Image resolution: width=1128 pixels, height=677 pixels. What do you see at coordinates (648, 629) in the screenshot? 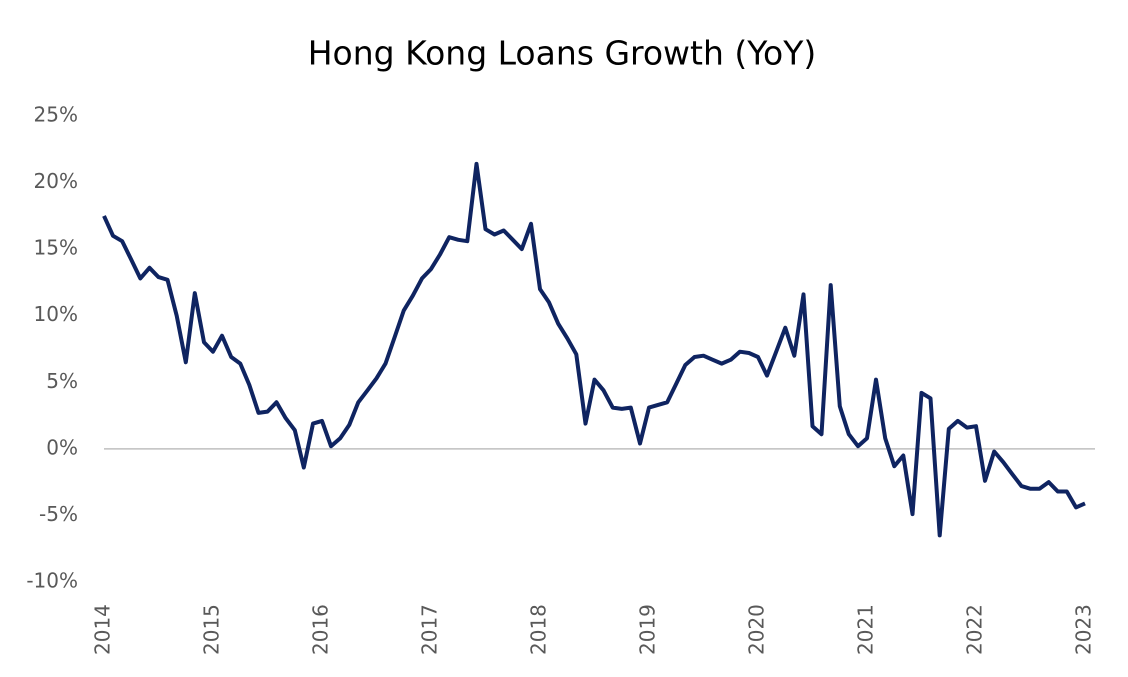
I see `x-tick-label: 2019` at bounding box center [648, 629].